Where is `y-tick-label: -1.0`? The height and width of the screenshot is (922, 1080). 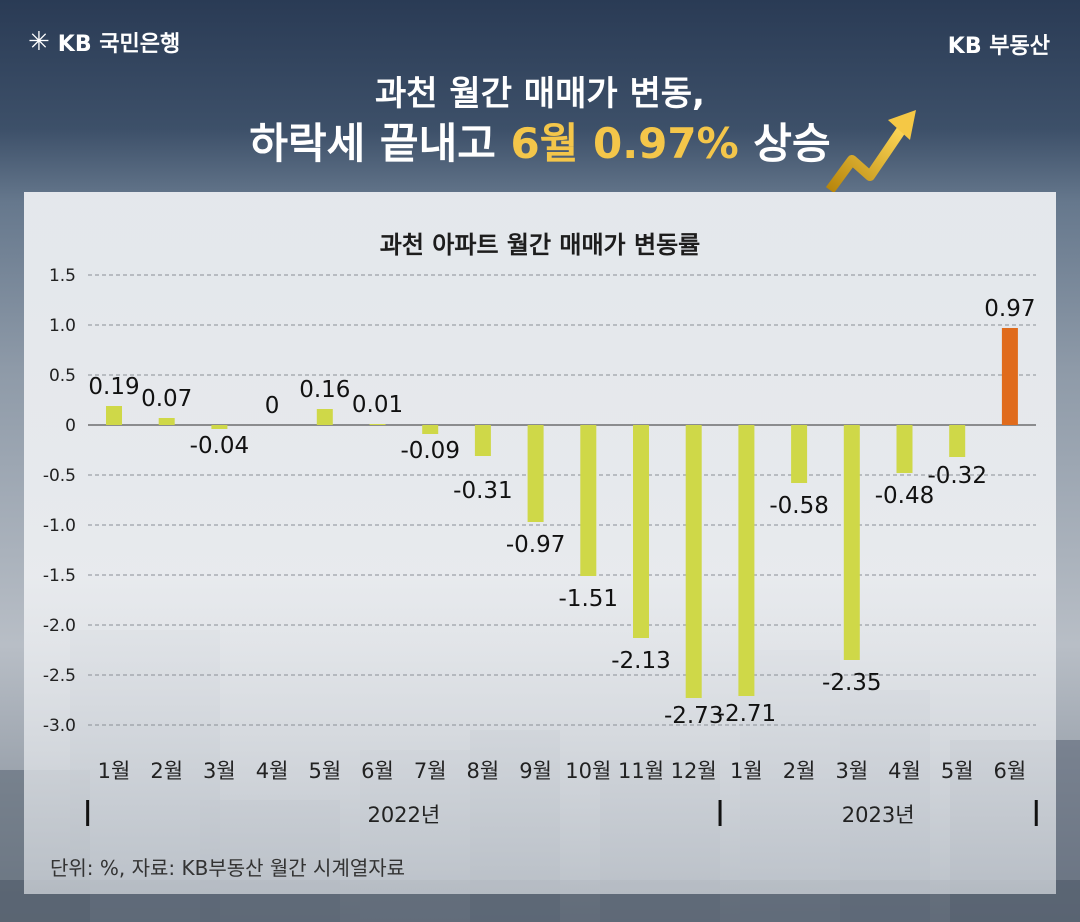 y-tick-label: -1.0 is located at coordinates (59, 526).